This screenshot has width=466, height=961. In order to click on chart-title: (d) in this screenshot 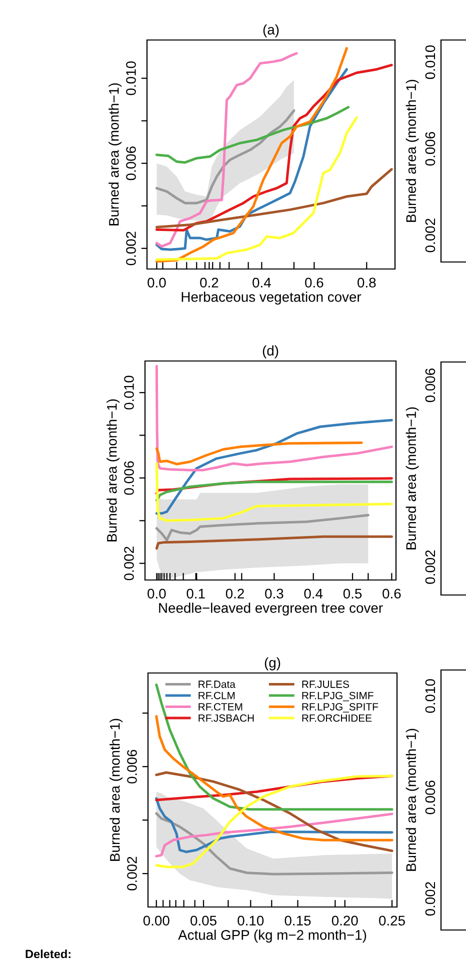, I will do `click(270, 351)`.